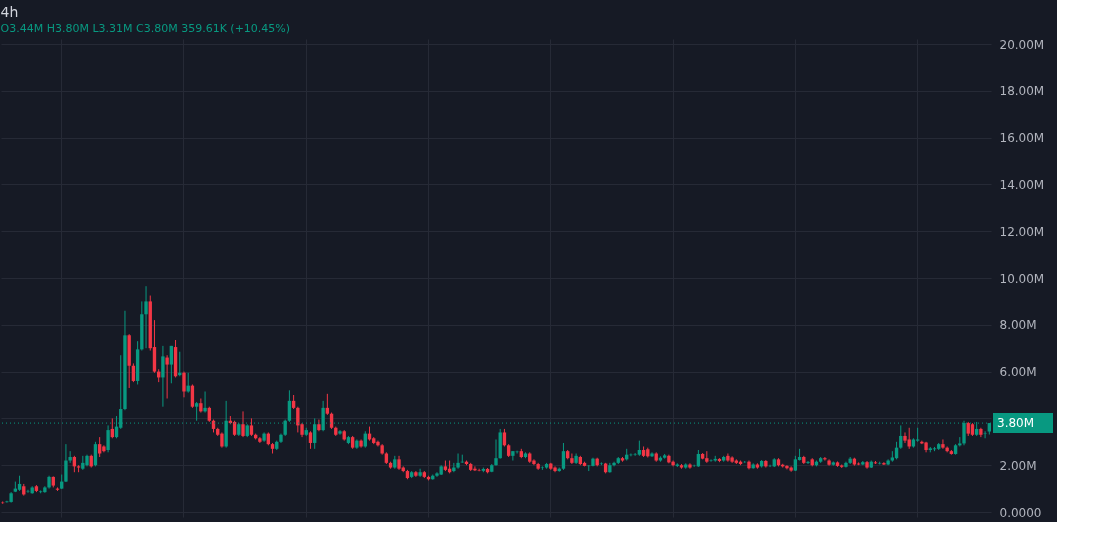  I want to click on y-tick-label: 12.00M, so click(1022, 231).